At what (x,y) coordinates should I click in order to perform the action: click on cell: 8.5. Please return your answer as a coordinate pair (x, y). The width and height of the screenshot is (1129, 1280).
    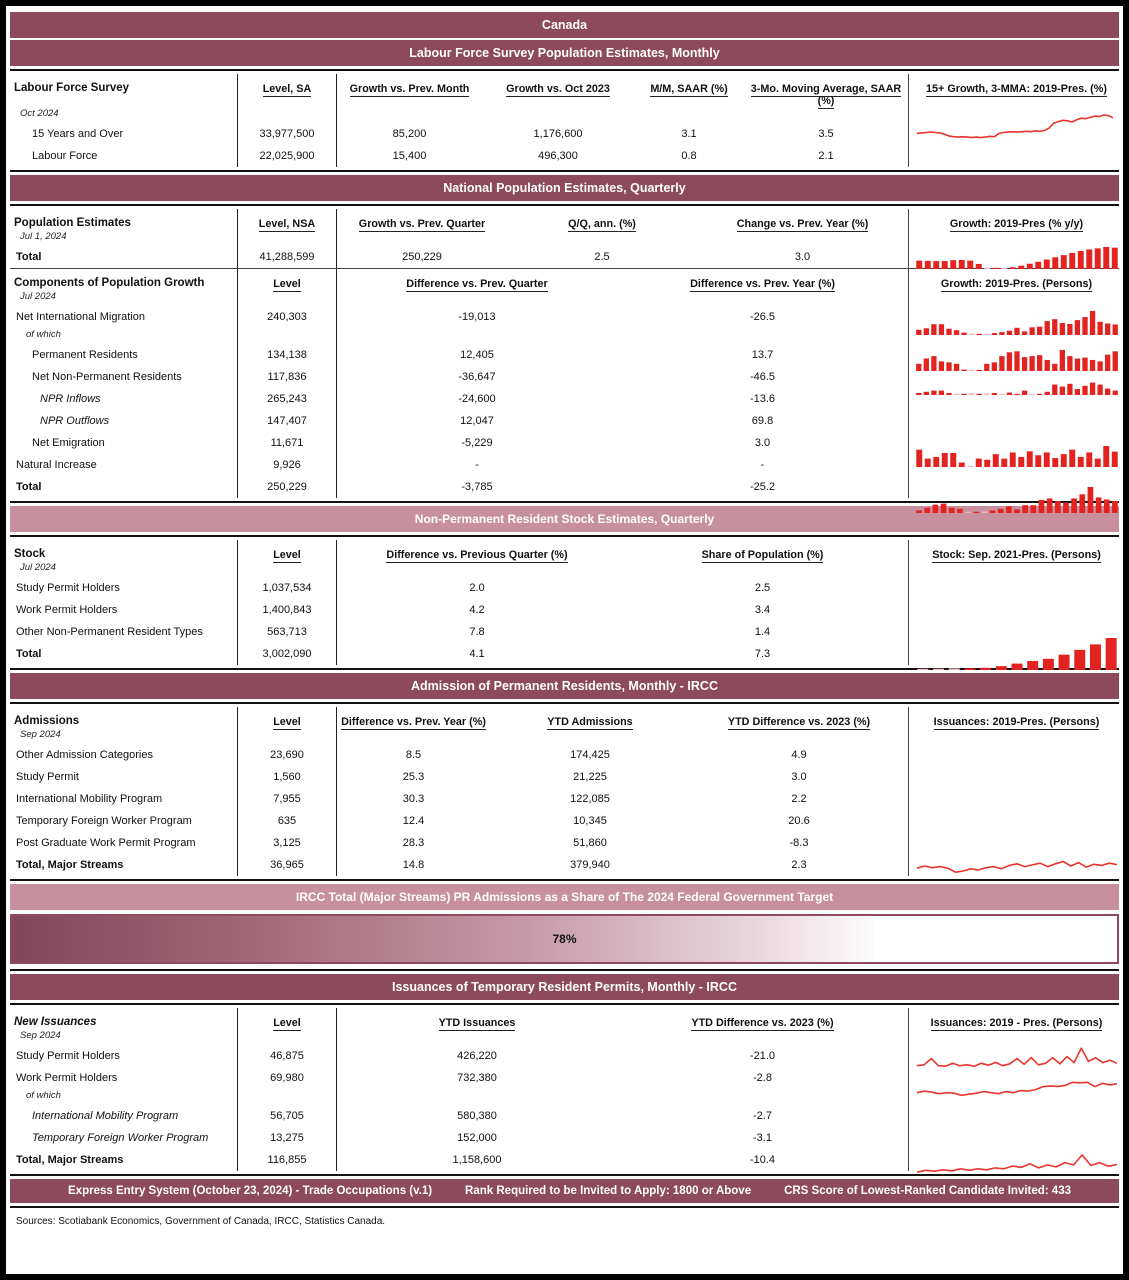
    Looking at the image, I should click on (413, 755).